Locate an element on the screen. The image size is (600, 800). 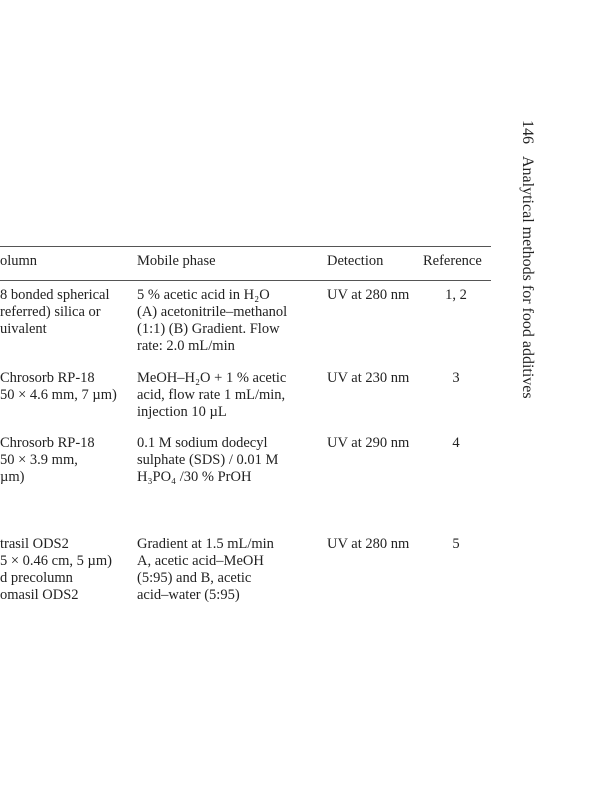
cell-mobile-phase-line: (1:1) (B) Gradient. Flow is located at coordinates (208, 329).